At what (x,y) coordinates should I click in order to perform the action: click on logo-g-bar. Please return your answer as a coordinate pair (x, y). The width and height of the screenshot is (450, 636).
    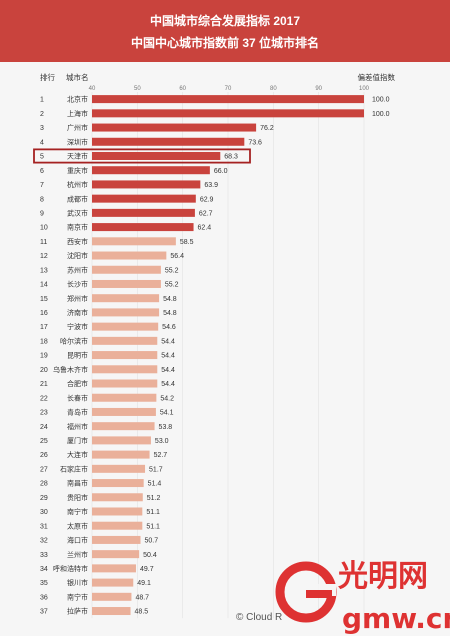
    Looking at the image, I should click on (319, 594).